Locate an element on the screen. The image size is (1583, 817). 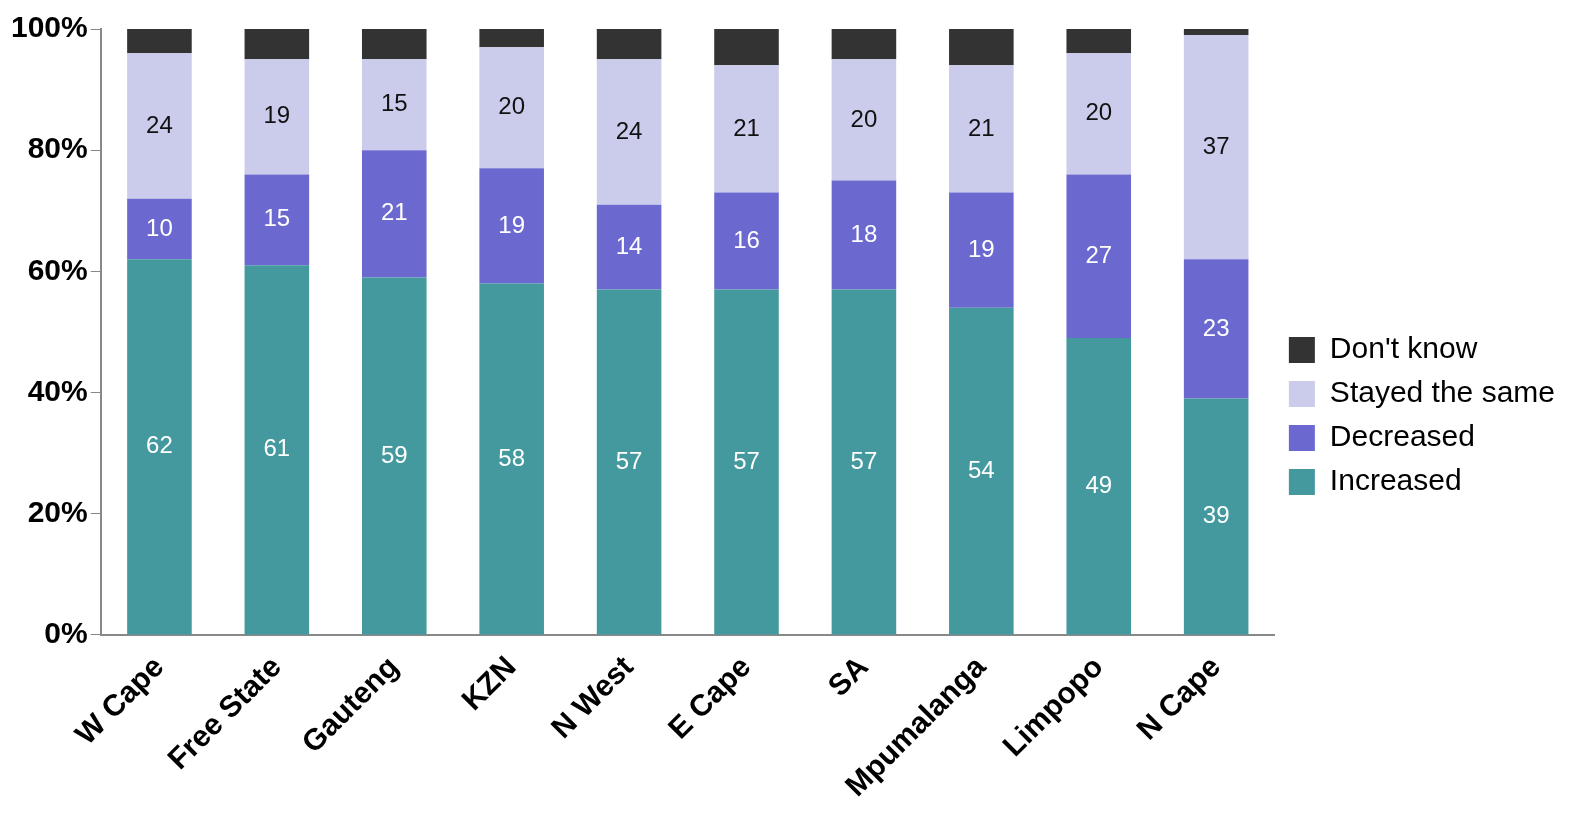
y-tick-label: 100% is located at coordinates (49, 27).